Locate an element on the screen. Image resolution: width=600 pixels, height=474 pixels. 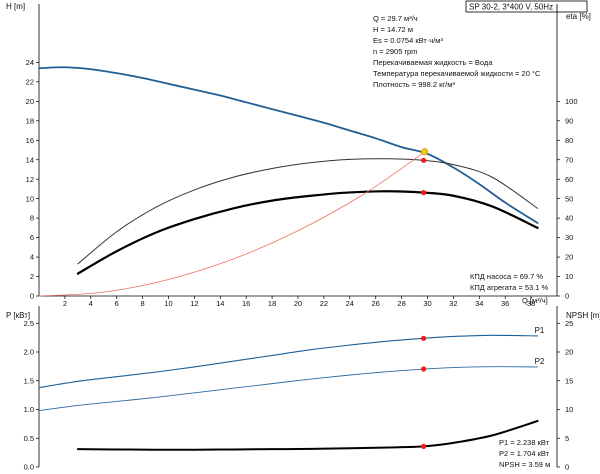
eta-unit-curve is located at coordinates (307, 232).